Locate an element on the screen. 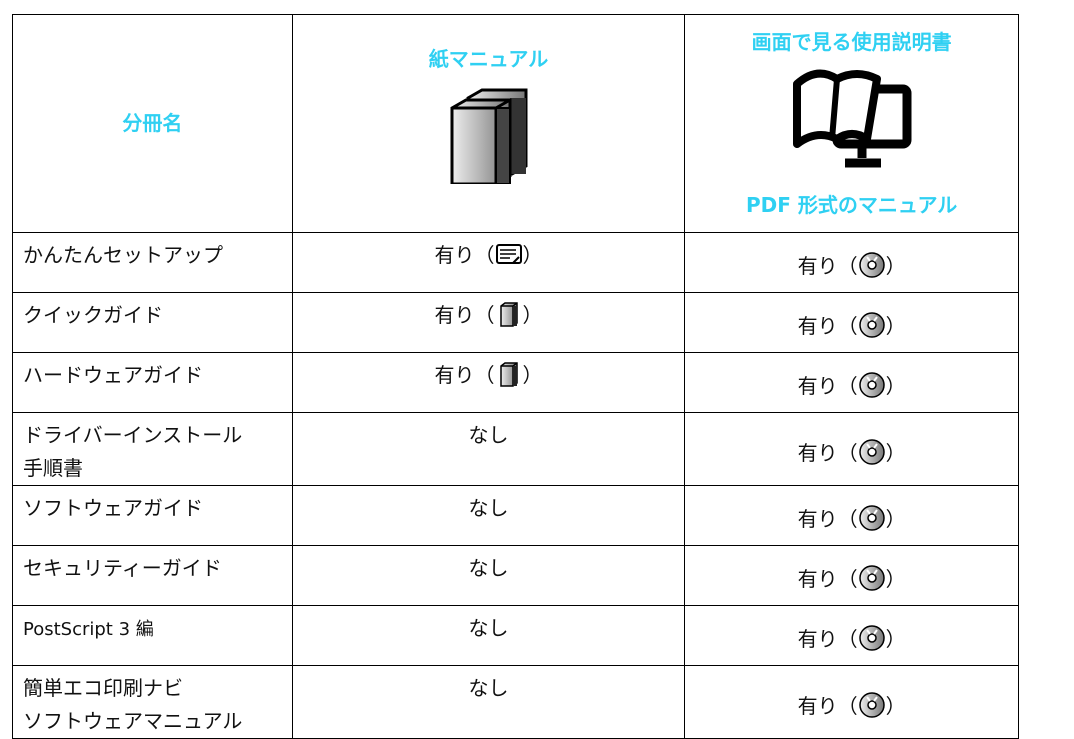 The image size is (1074, 739). header-screen: 画面で見る使用説明書 PDF 形式のマニュアル is located at coordinates (851, 123).